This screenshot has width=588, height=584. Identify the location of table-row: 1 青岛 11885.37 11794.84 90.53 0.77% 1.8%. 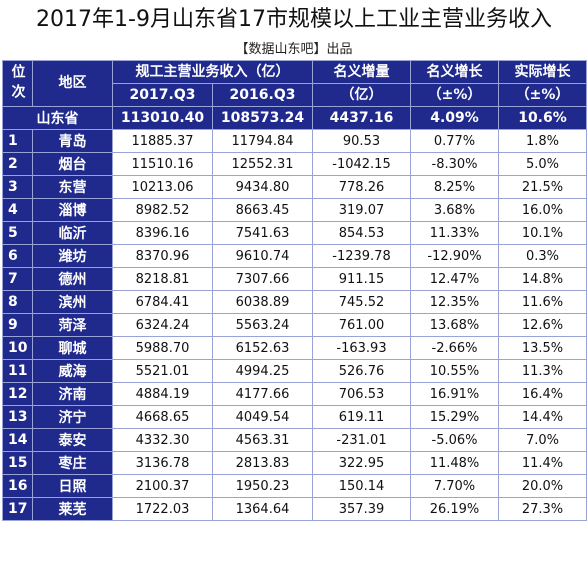
(294, 141).